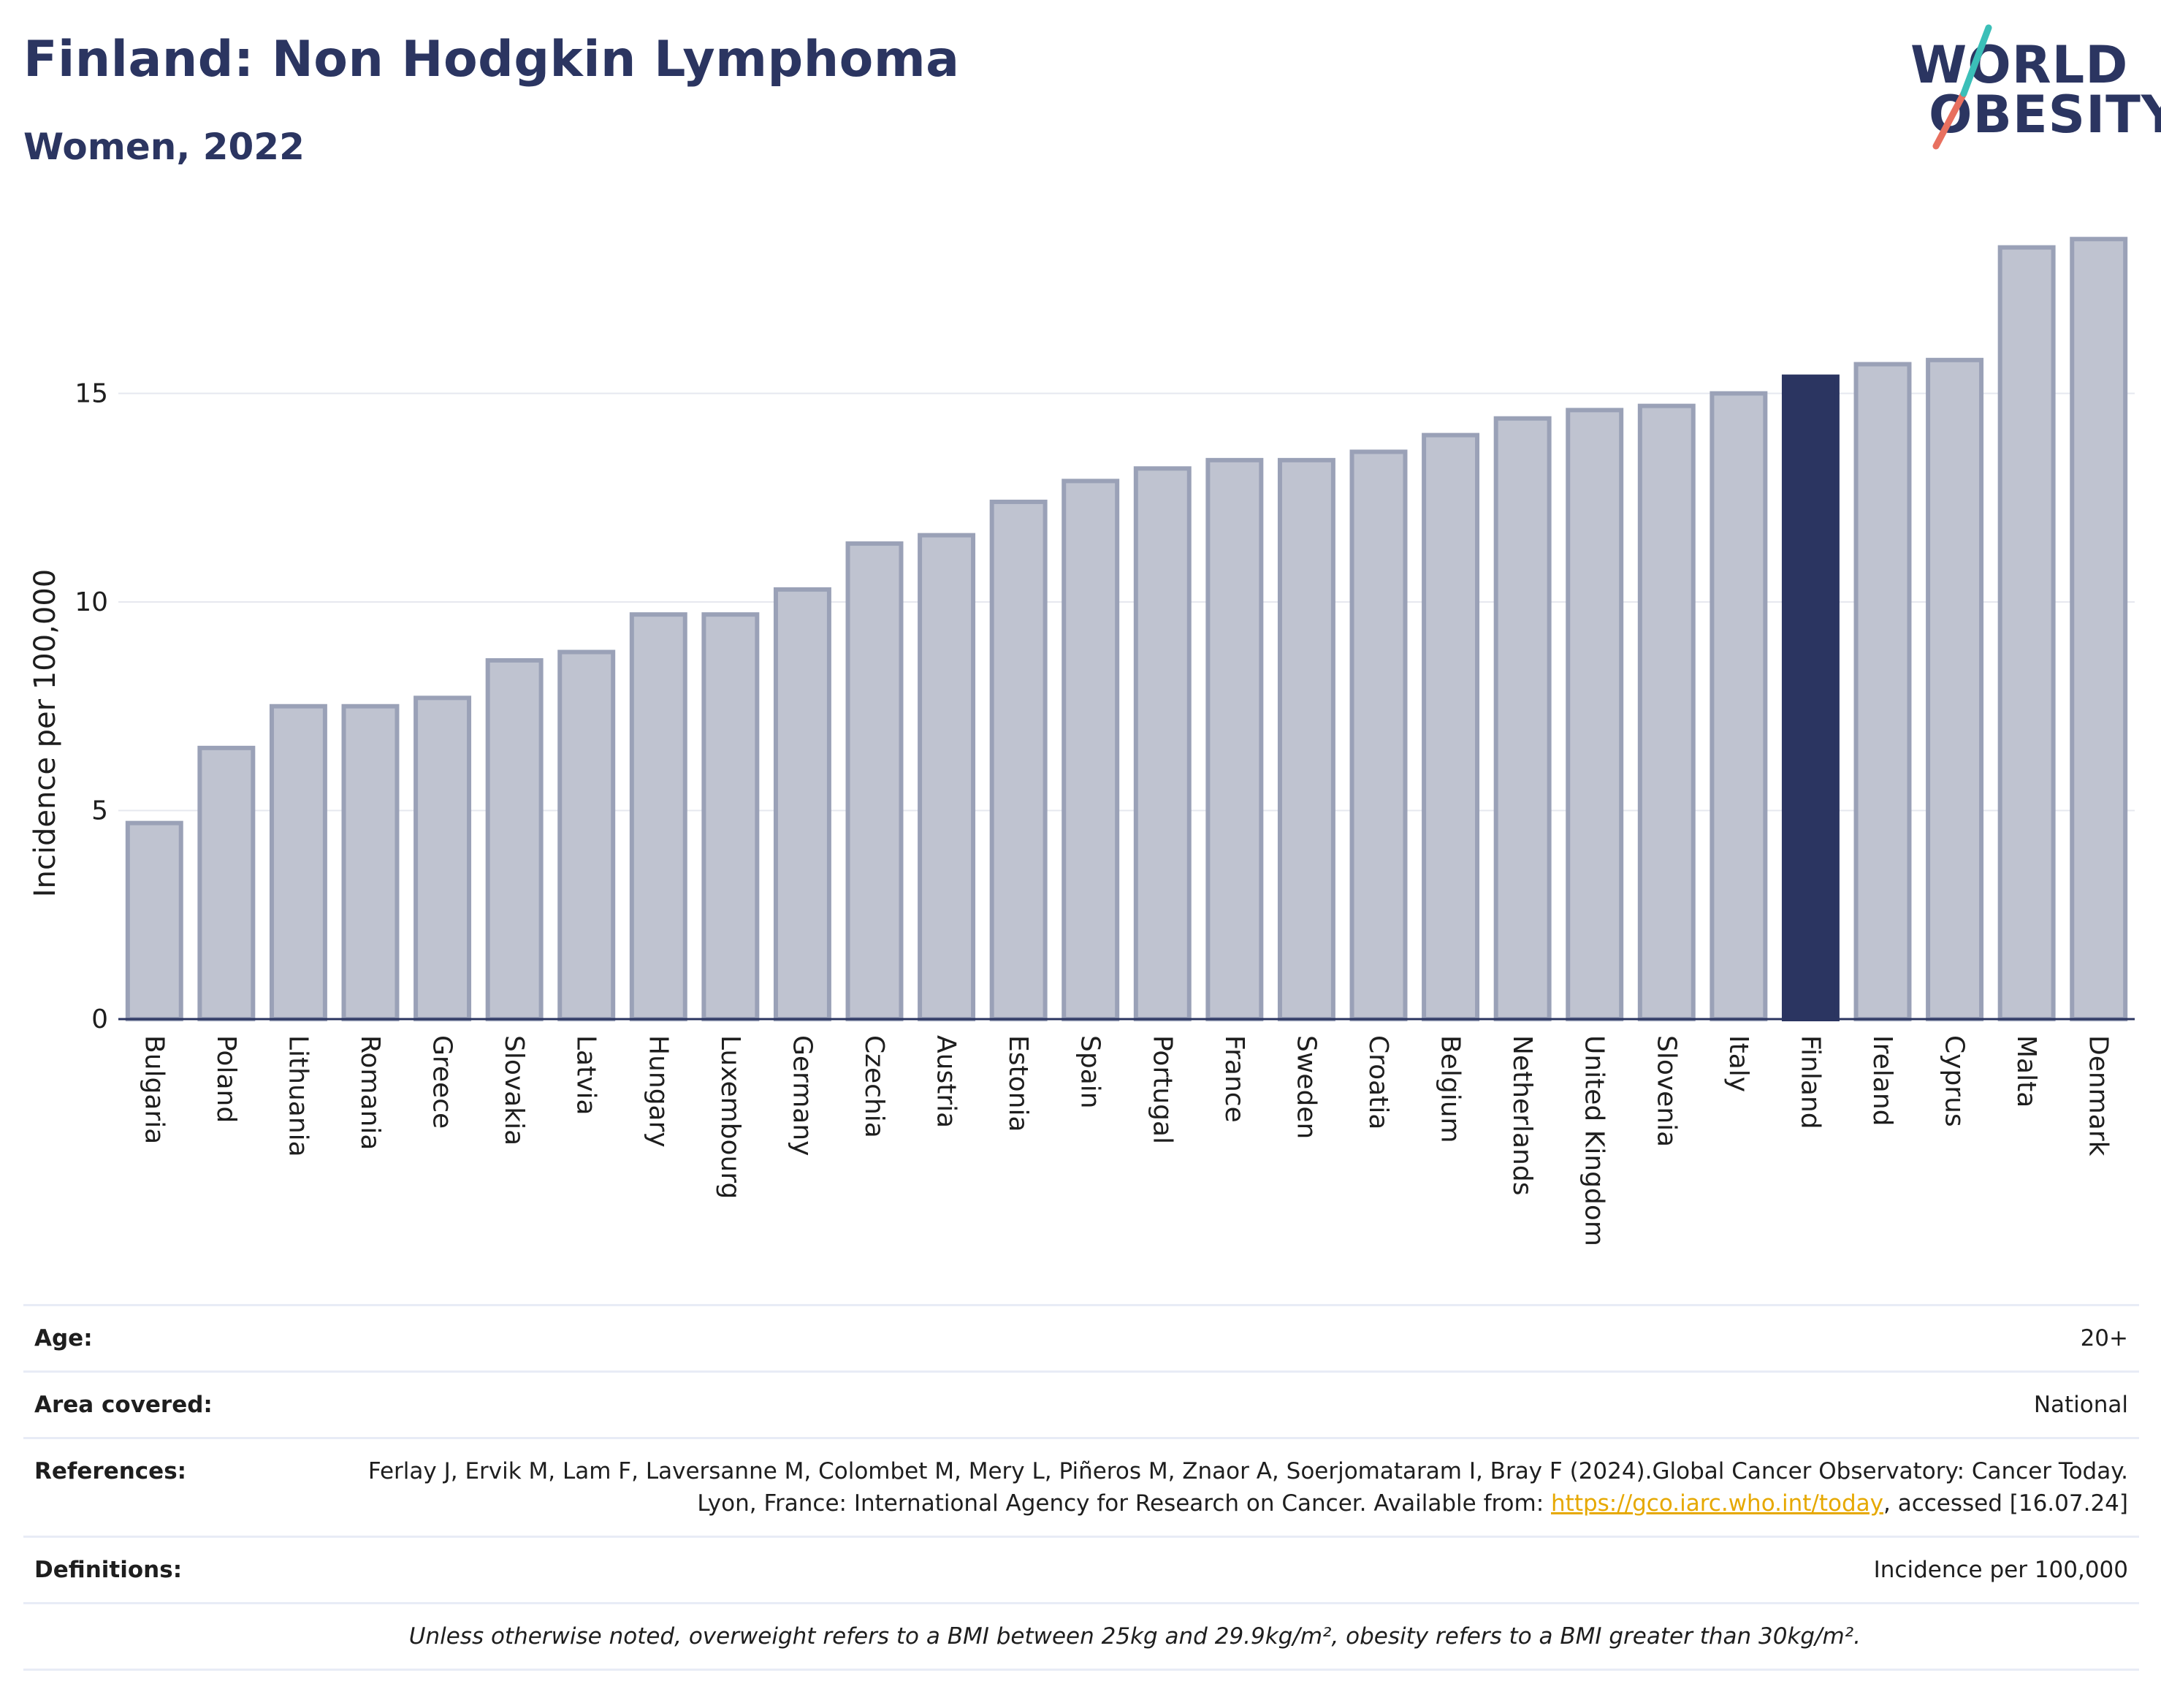 This screenshot has width=2161, height=1708. Describe the element at coordinates (1451, 1089) in the screenshot. I see `x-tick-label: Belgium` at that location.